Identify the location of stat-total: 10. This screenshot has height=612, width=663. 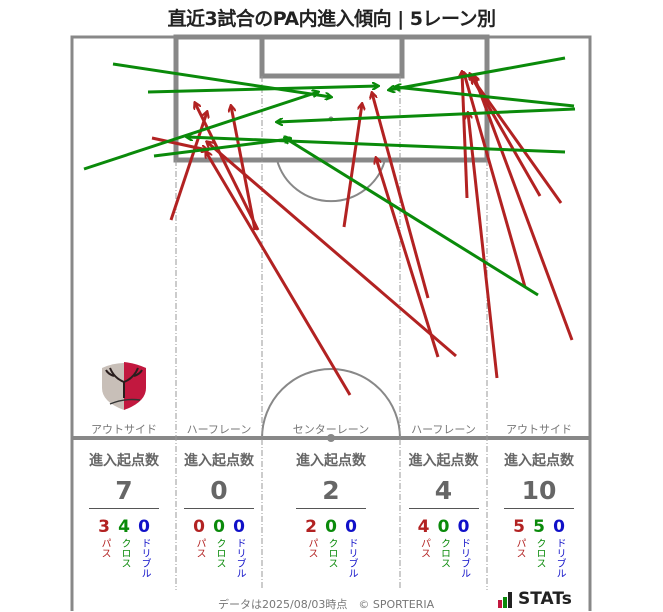
(539, 490).